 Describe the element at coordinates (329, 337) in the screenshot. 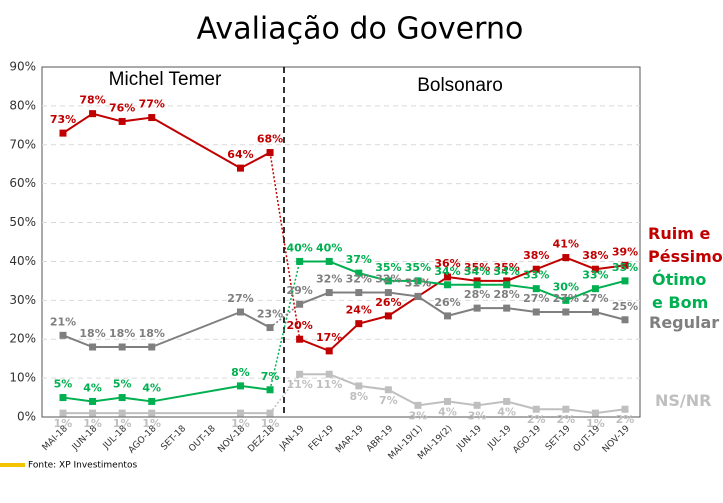

I see `data-label: 17%` at that location.